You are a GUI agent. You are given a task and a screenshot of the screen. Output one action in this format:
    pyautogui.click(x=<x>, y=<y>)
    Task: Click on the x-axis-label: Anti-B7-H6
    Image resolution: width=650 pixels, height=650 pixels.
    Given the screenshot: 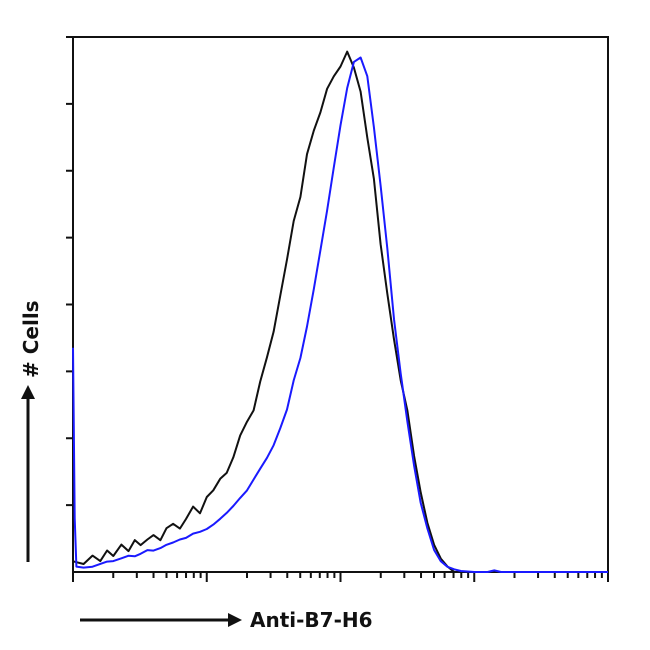 What is the action you would take?
    pyautogui.click(x=311, y=620)
    